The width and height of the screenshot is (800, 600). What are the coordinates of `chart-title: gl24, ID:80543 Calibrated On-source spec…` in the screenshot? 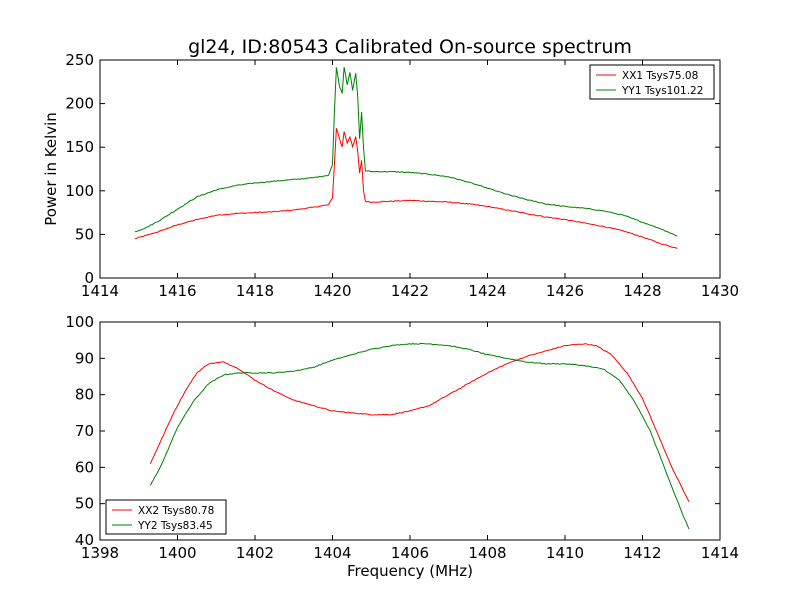 It's located at (410, 47).